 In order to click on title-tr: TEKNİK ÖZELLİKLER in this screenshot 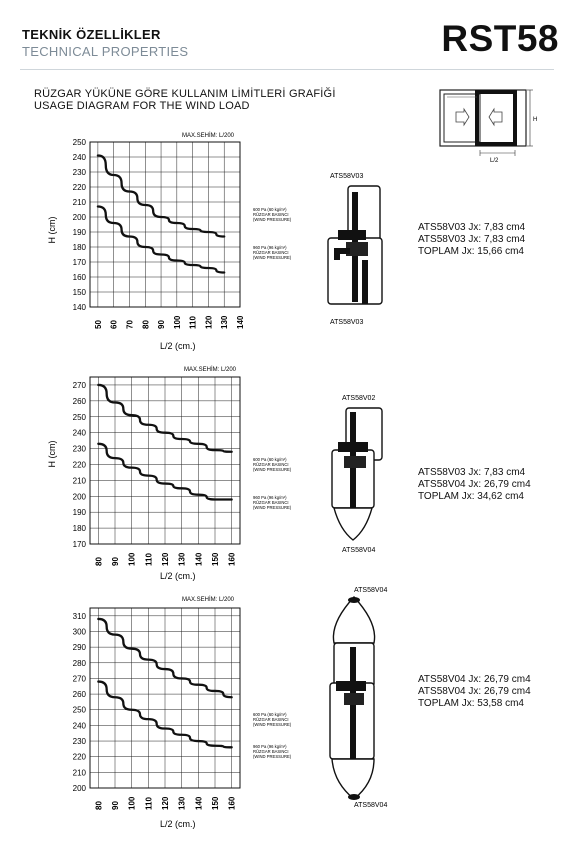, I will do `click(91, 34)`.